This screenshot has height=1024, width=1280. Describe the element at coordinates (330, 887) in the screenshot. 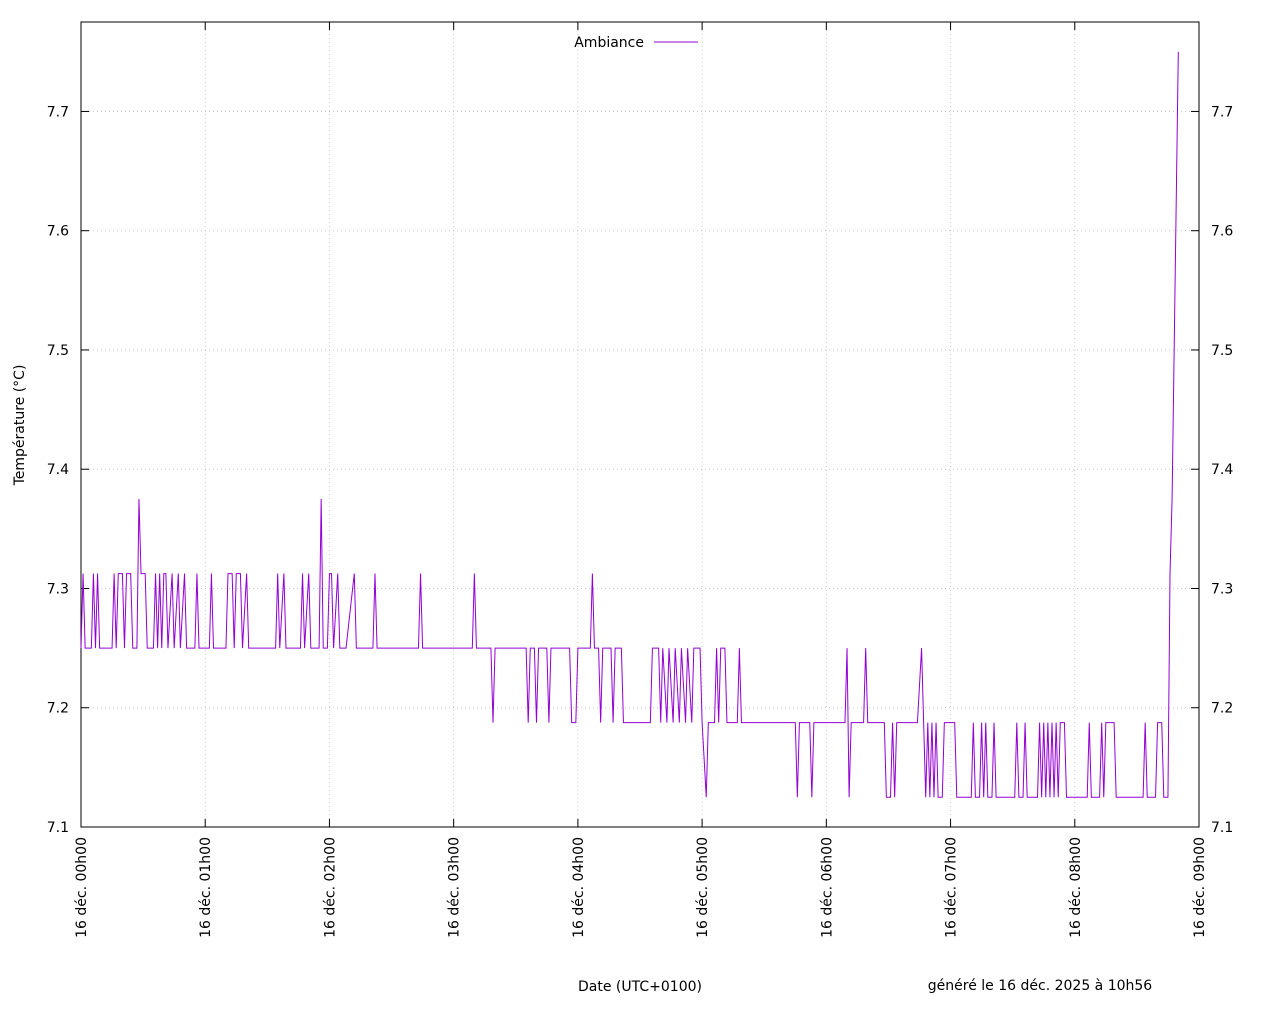

I see `x-tick-label: 16 déc. 02h00` at that location.